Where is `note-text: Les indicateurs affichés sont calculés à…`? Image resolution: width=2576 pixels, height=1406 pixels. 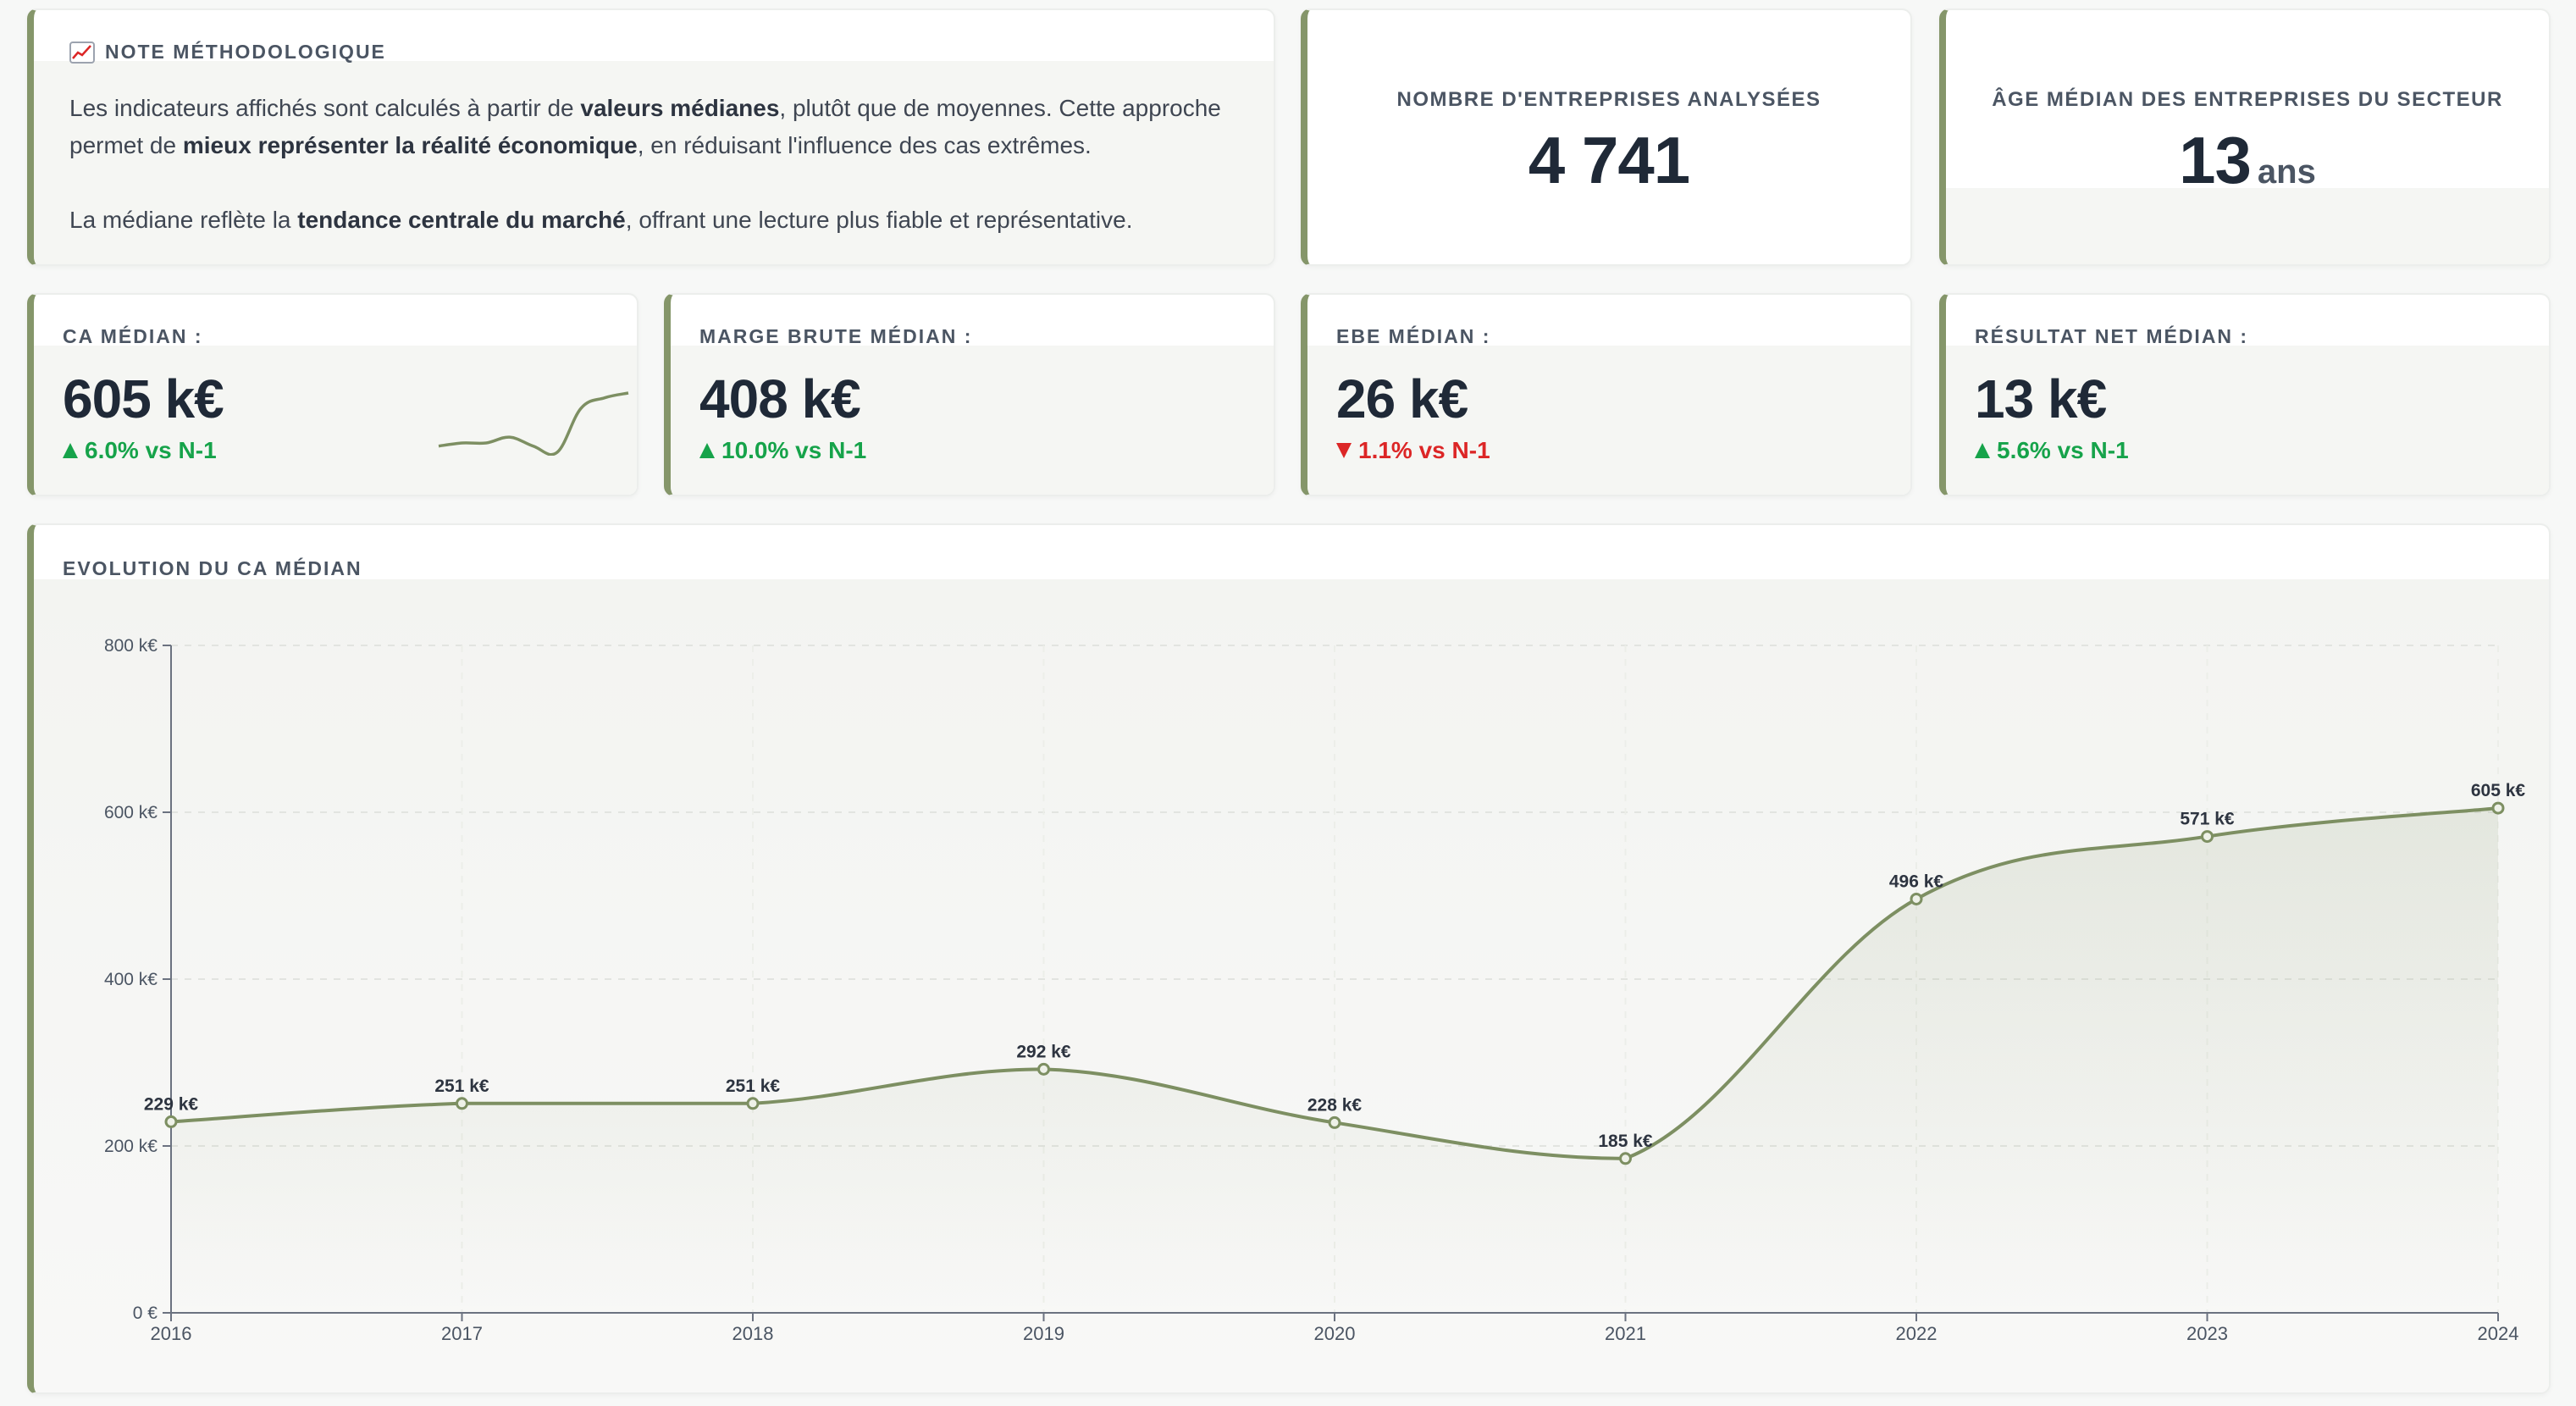
note-text: Les indicateurs affichés sont calculés à… is located at coordinates (325, 108).